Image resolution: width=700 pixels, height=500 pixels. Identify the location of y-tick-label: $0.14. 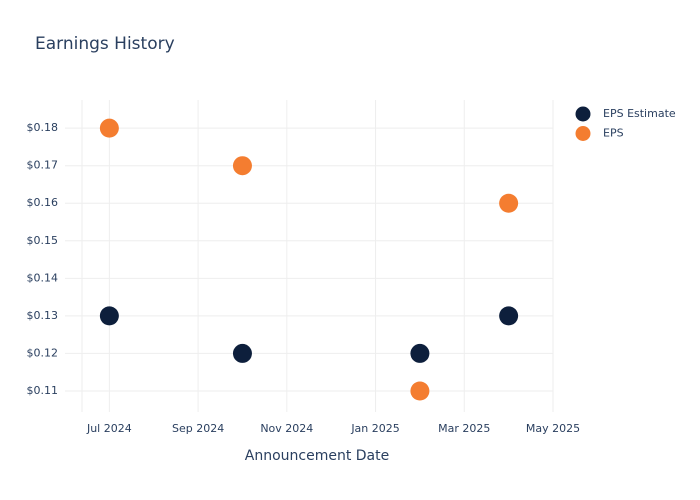
(43, 277).